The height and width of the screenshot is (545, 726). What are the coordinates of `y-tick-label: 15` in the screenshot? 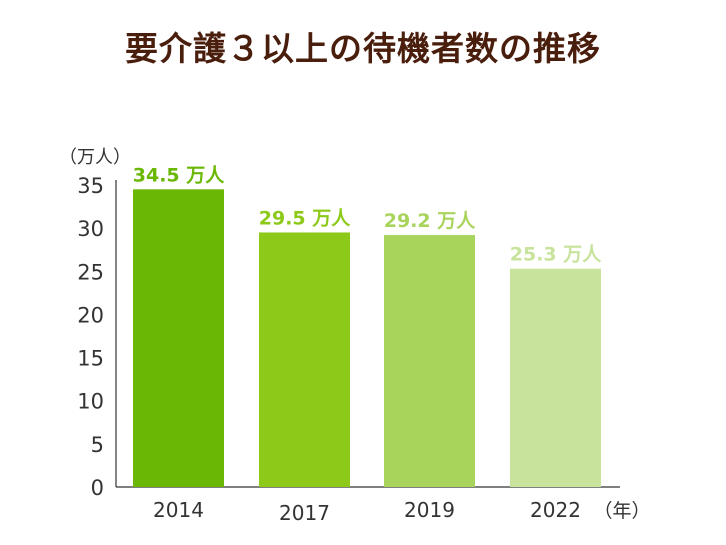 It's located at (90, 359).